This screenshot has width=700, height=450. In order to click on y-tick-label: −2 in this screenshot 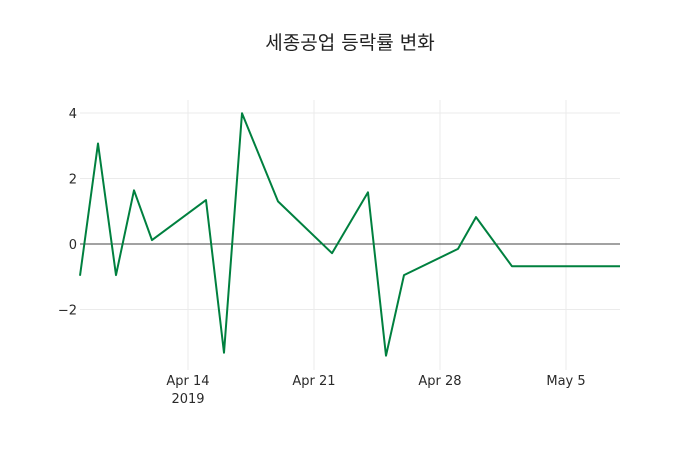, I will do `click(67, 311)`.